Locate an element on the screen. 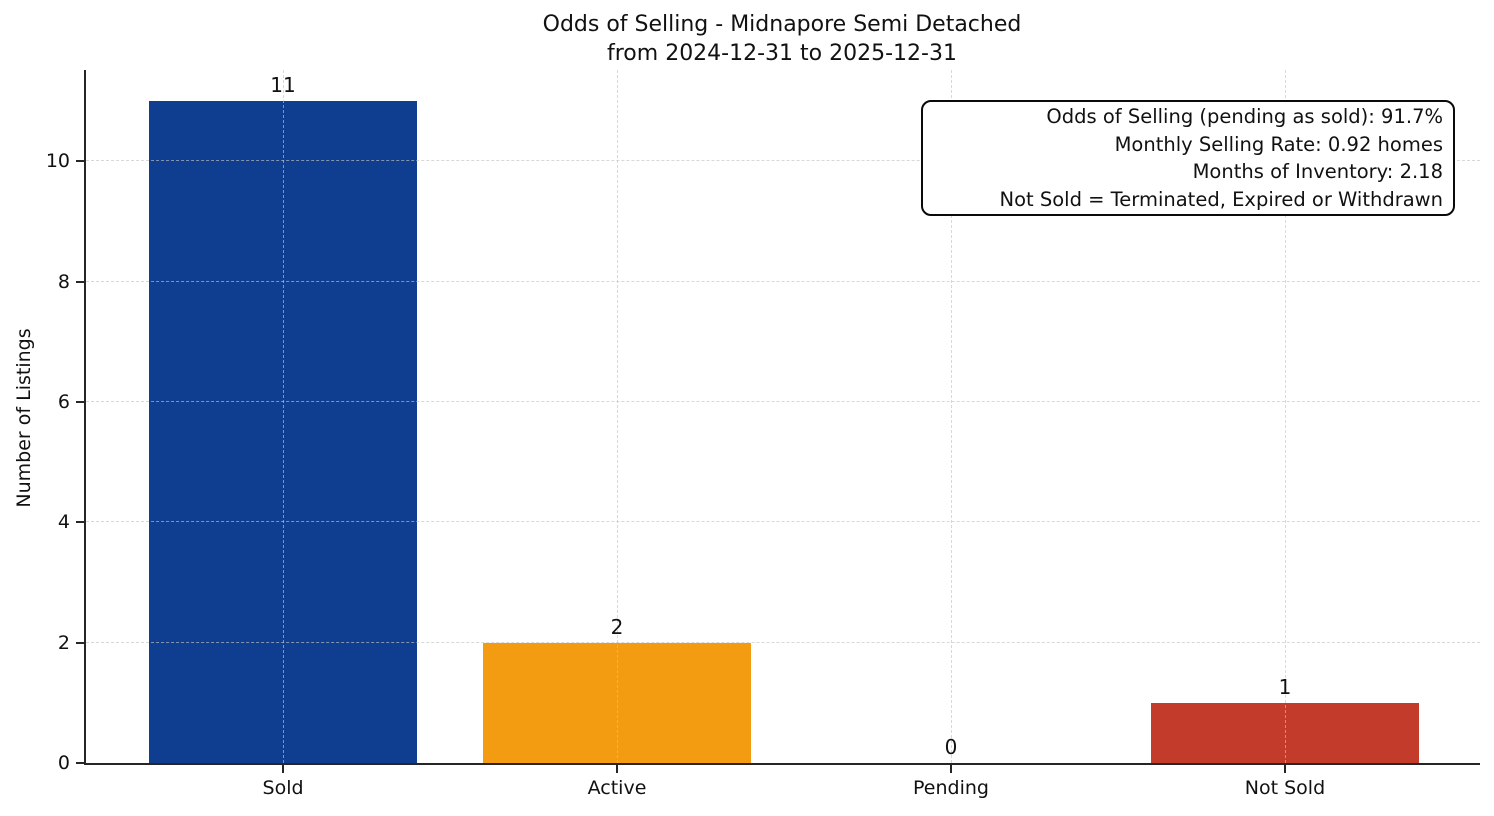  y-tick-label: 10 is located at coordinates (57, 161).